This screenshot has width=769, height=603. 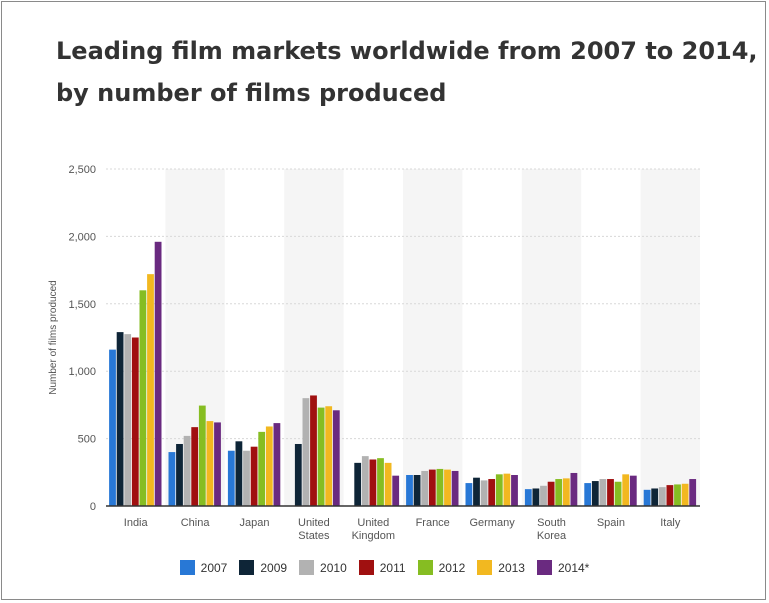 What do you see at coordinates (214, 567) in the screenshot?
I see `legend-label: 2007` at bounding box center [214, 567].